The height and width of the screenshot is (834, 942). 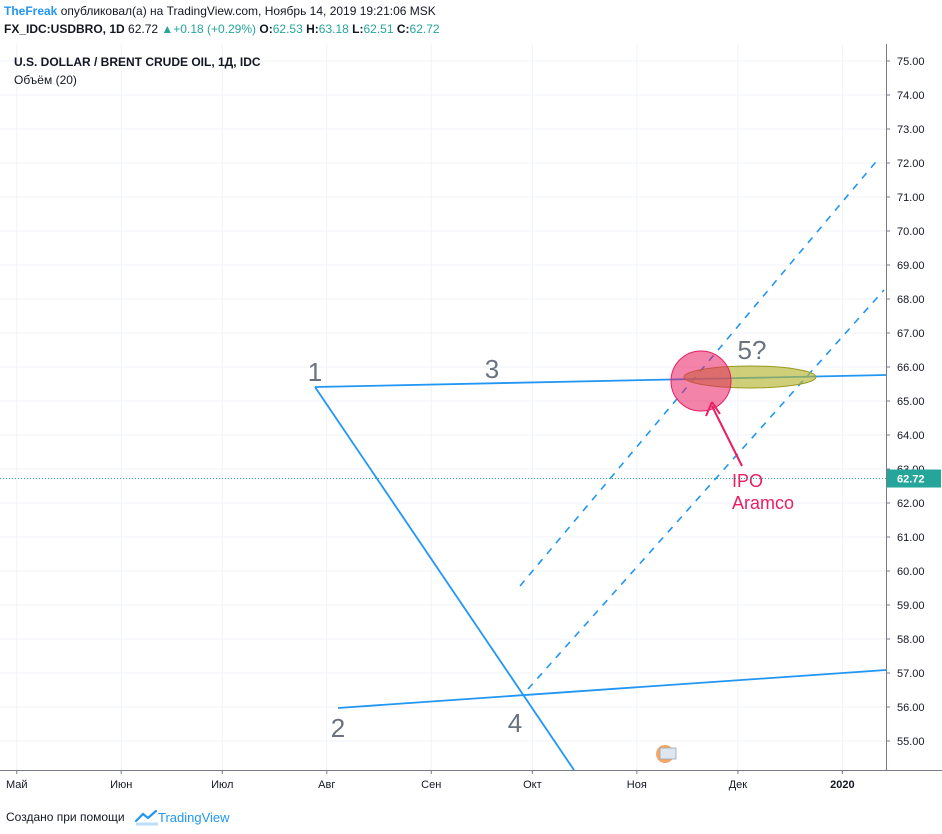 I want to click on price-tick-label: 67.00, so click(x=911, y=334).